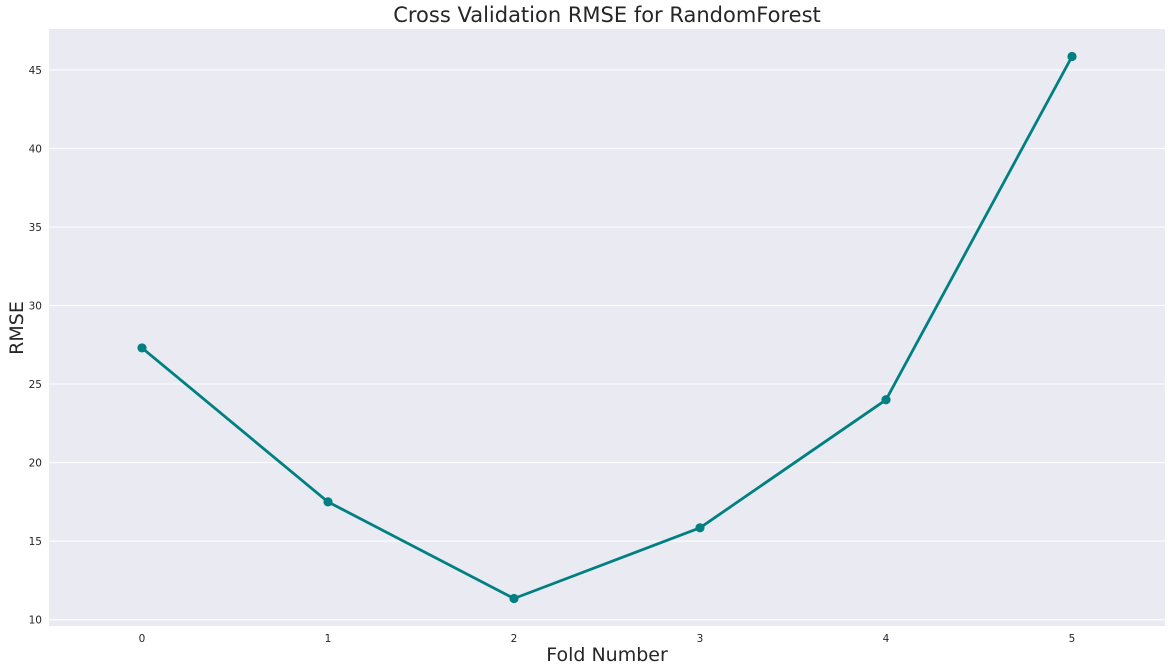 This screenshot has width=1172, height=672. I want to click on x-tick-labels: 0 1 2 3 4 5, so click(607, 639).